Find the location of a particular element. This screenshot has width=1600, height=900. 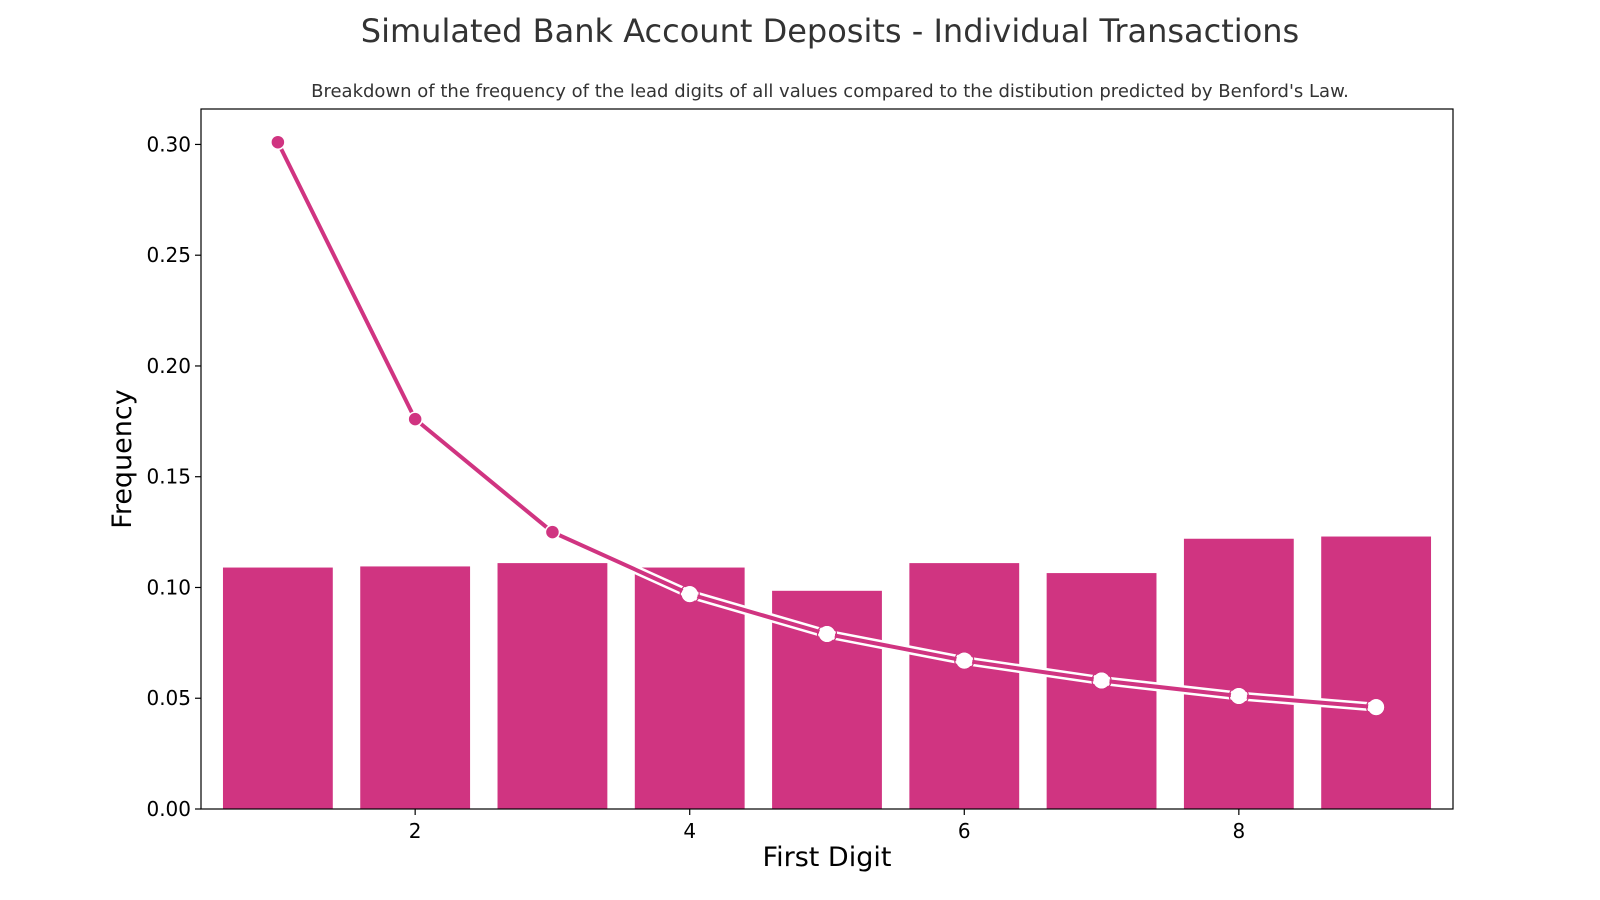

x-axis: 2 4 6 8 is located at coordinates (827, 826).